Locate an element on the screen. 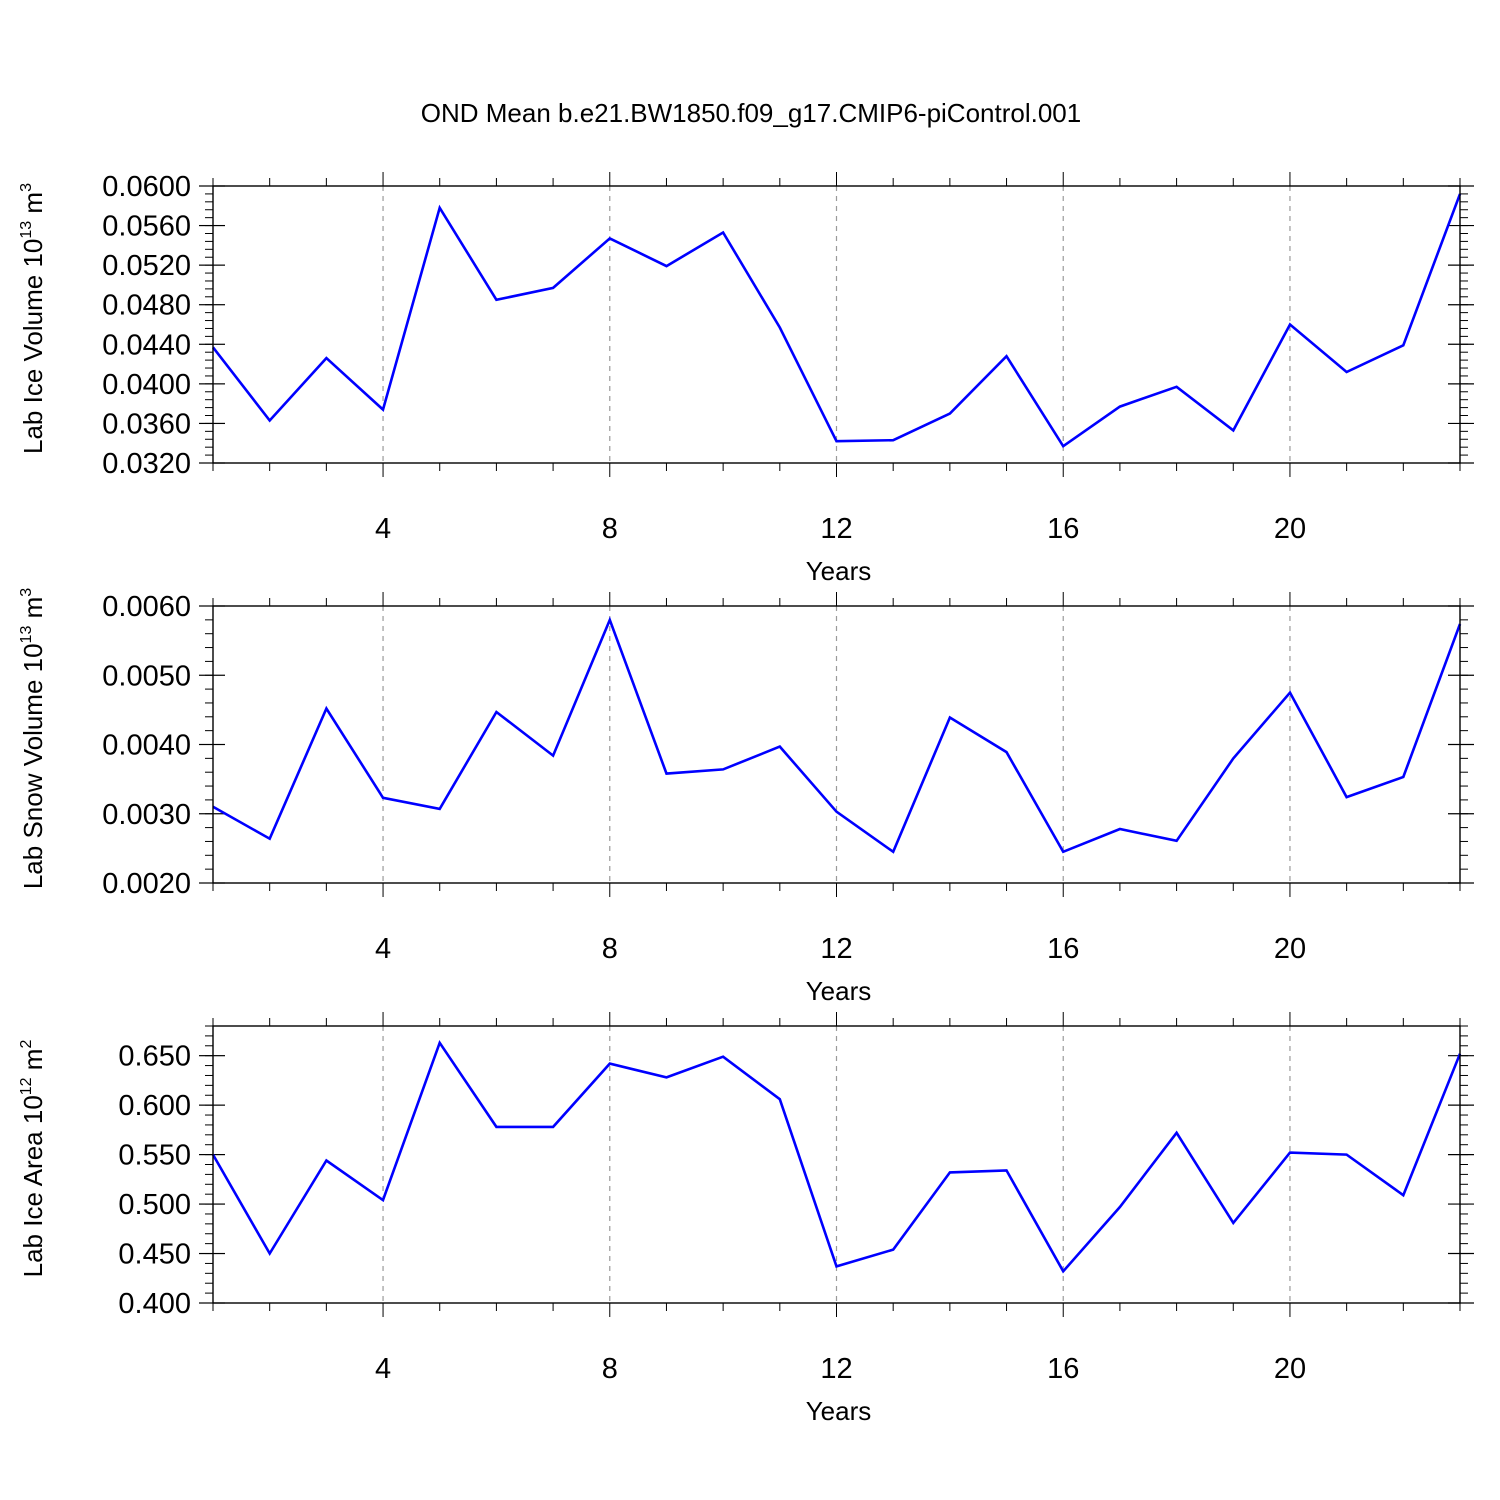  y-tick-label: 0.400 is located at coordinates (154, 1304).